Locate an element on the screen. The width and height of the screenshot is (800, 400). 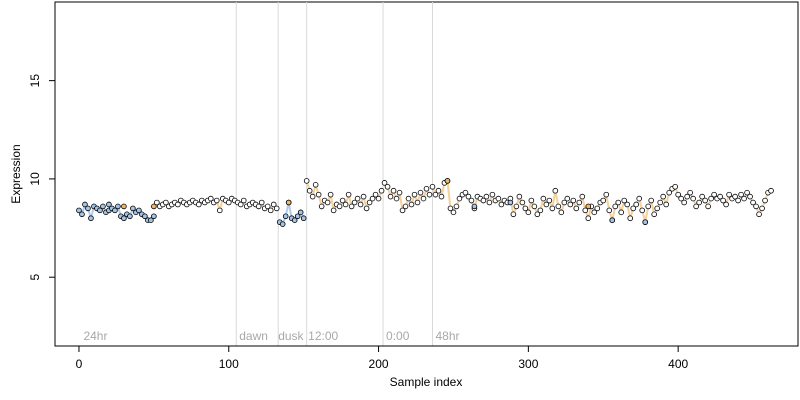
x-tick-label: 400 is located at coordinates (678, 364).